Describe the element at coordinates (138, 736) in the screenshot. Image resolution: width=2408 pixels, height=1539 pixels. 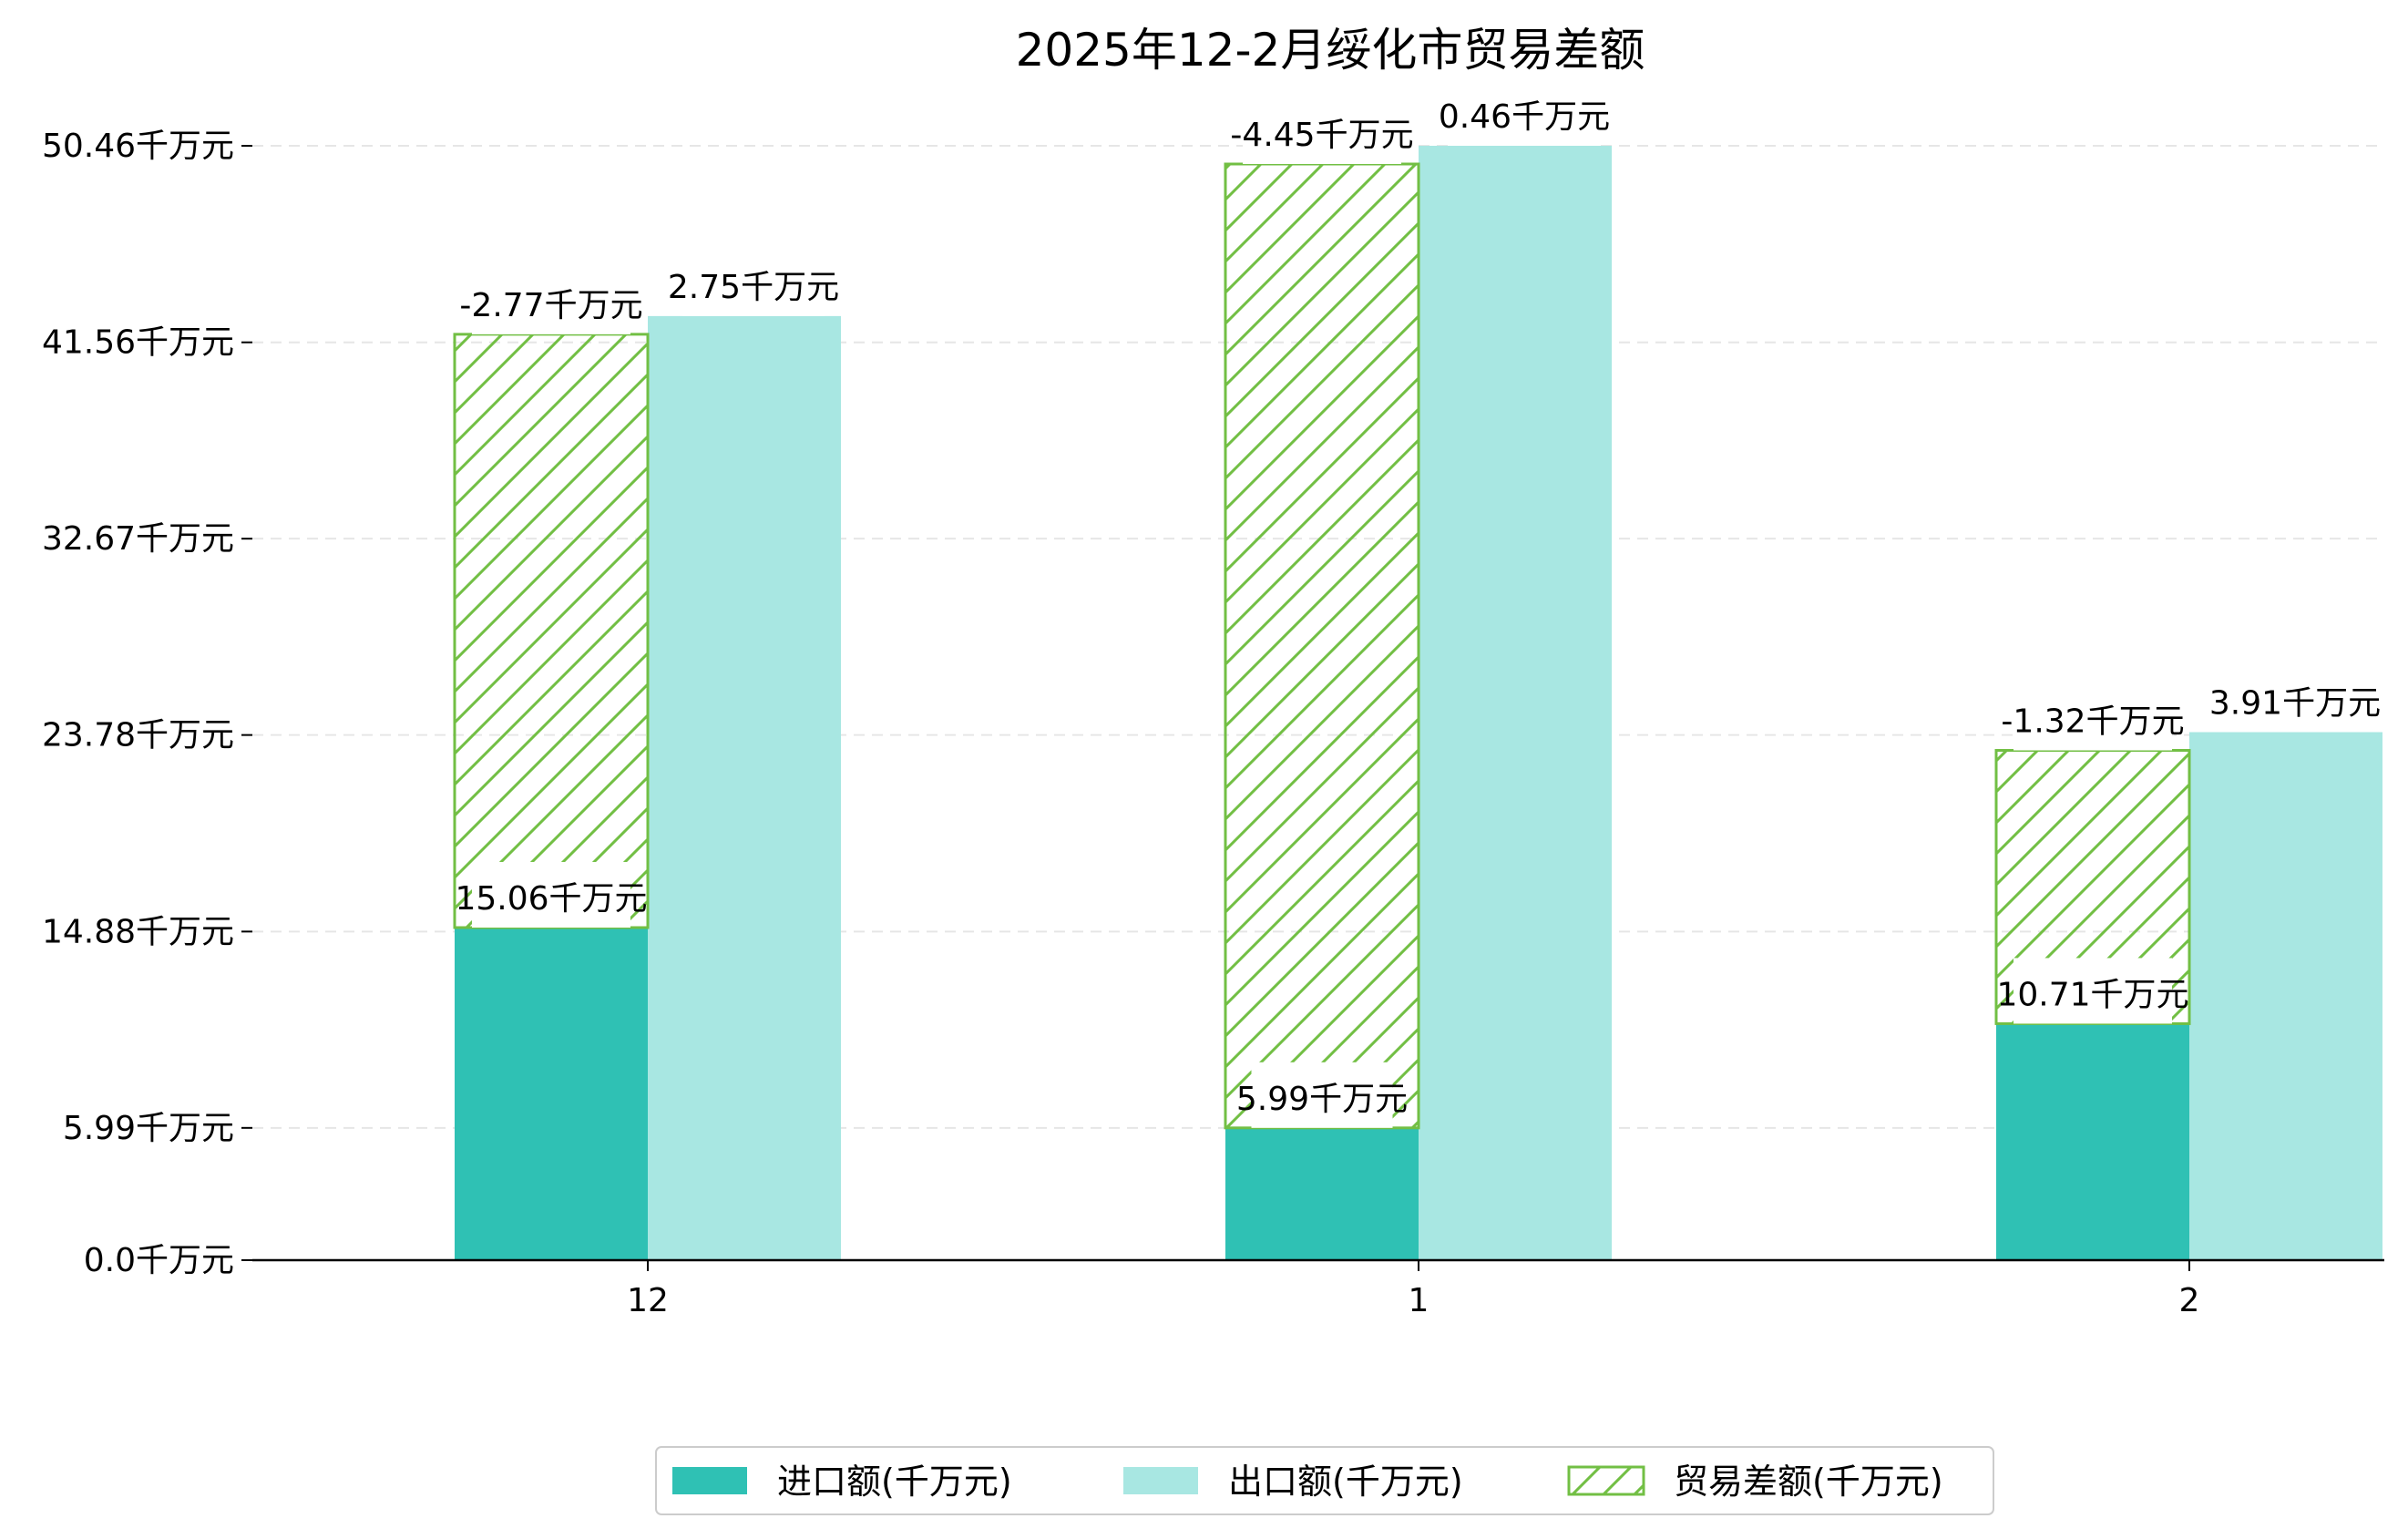
I see `y-tick-label: 23.78千万元` at that location.